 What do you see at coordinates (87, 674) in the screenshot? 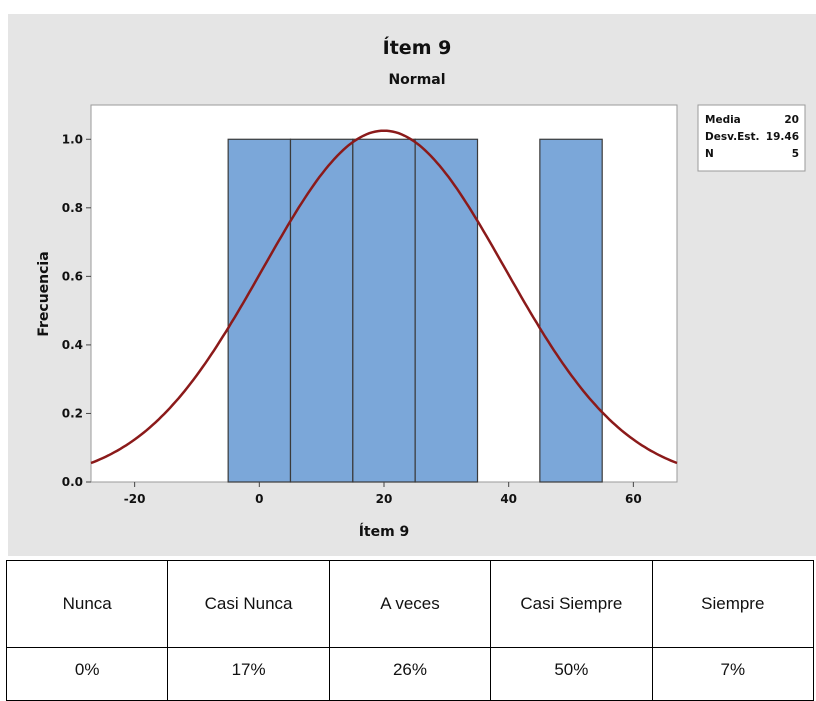
I see `table-value-cell: 0%` at bounding box center [87, 674].